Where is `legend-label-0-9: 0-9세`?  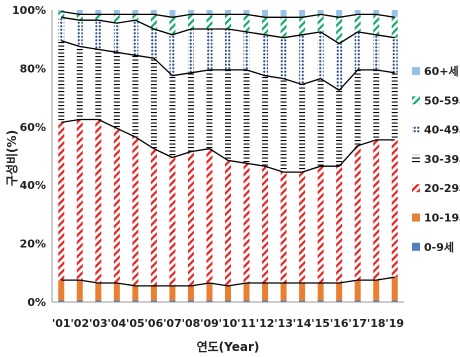 legend-label-0-9: 0-9세 is located at coordinates (439, 247).